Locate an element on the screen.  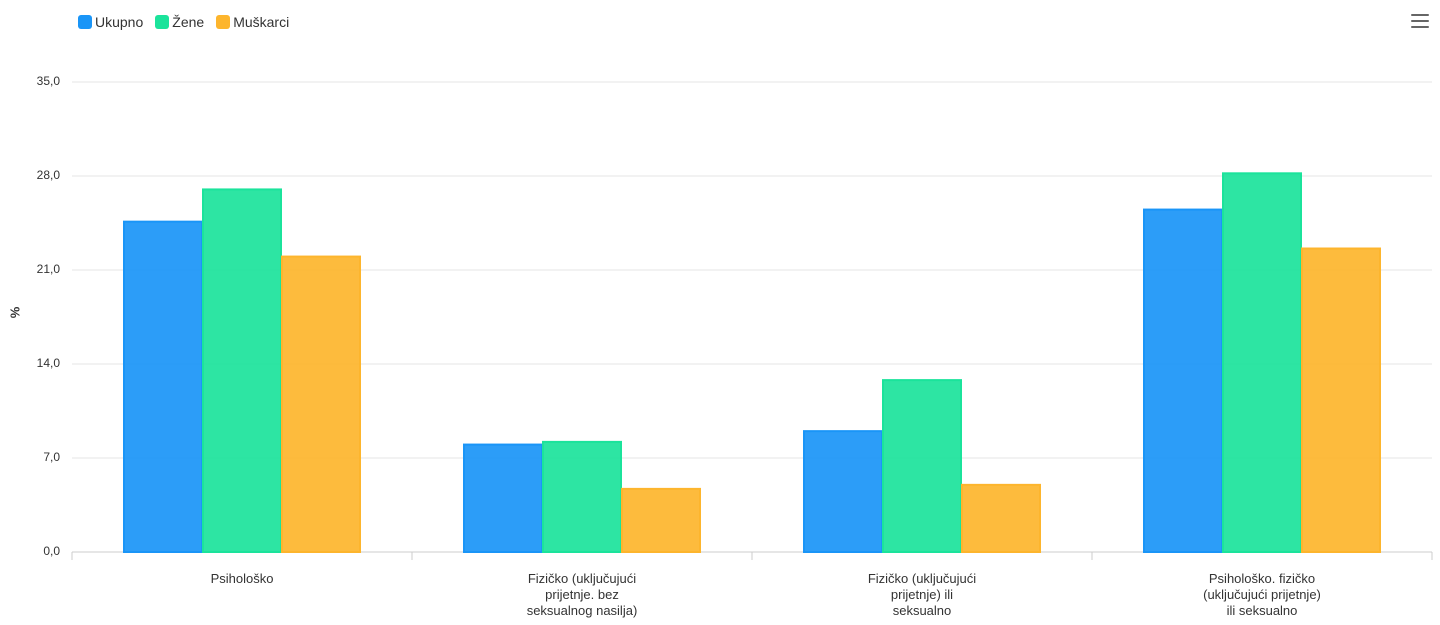
legend-item-muskarci: Muškarci is located at coordinates (252, 22).